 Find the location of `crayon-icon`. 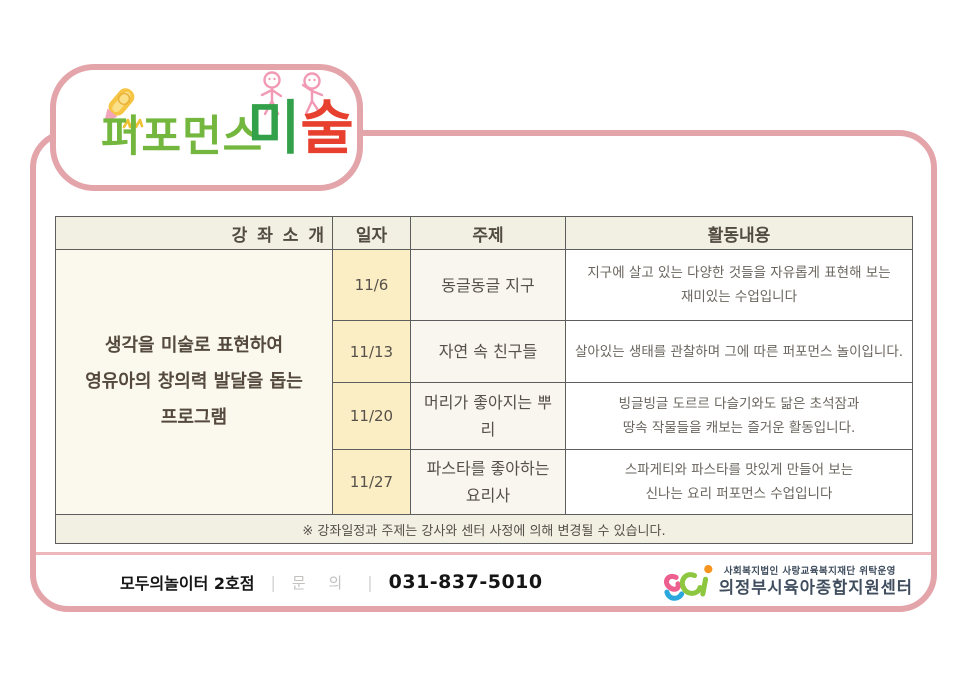

crayon-icon is located at coordinates (124, 108).